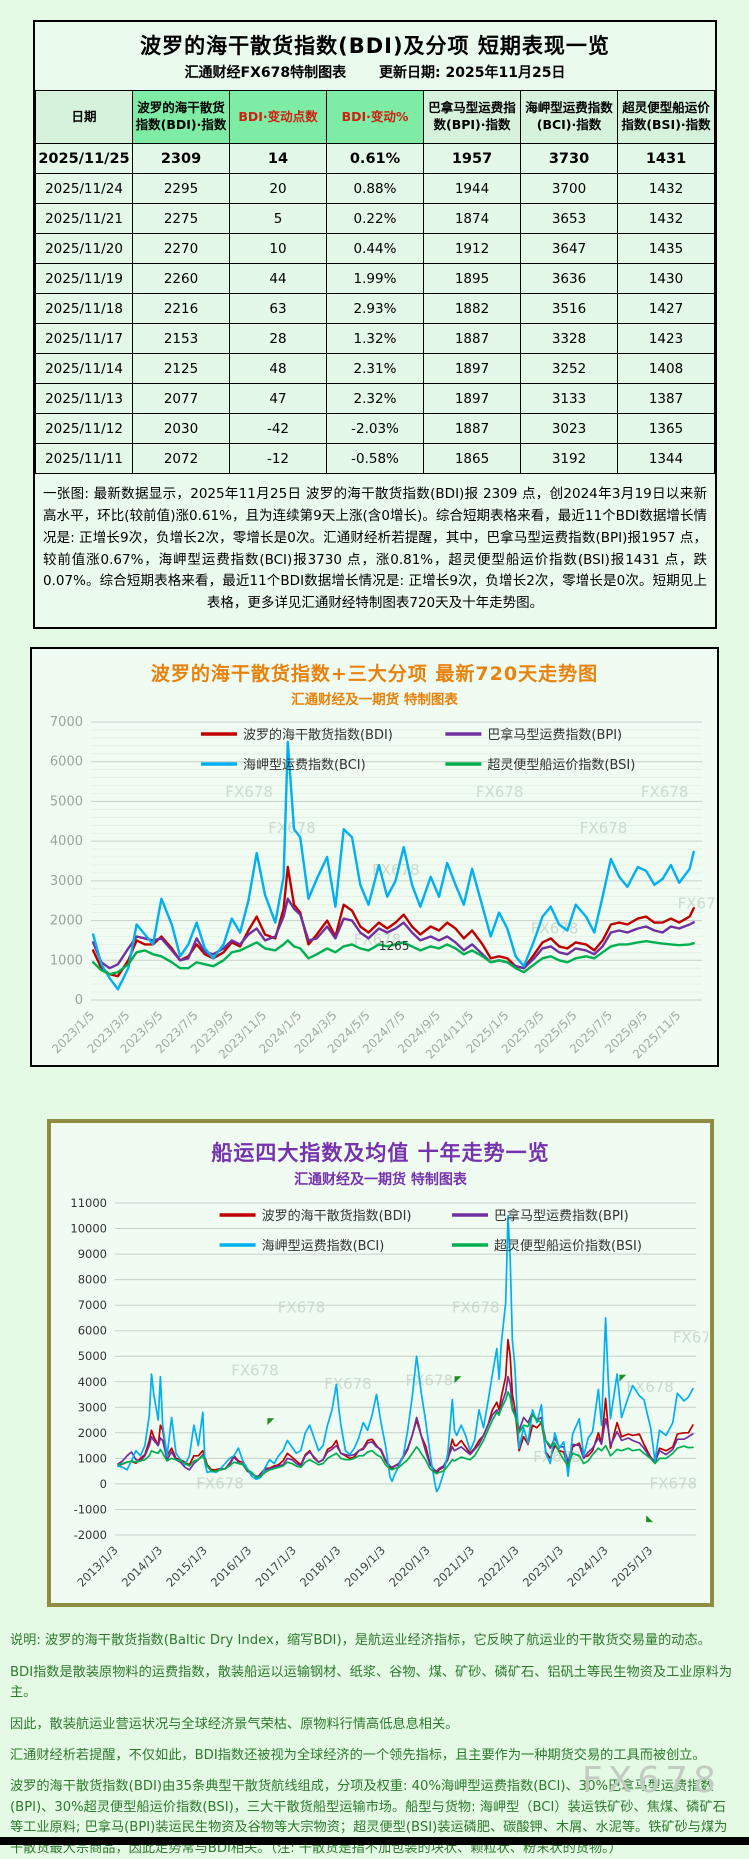  Describe the element at coordinates (278, 278) in the screenshot. I see `table-cell: 44` at that location.